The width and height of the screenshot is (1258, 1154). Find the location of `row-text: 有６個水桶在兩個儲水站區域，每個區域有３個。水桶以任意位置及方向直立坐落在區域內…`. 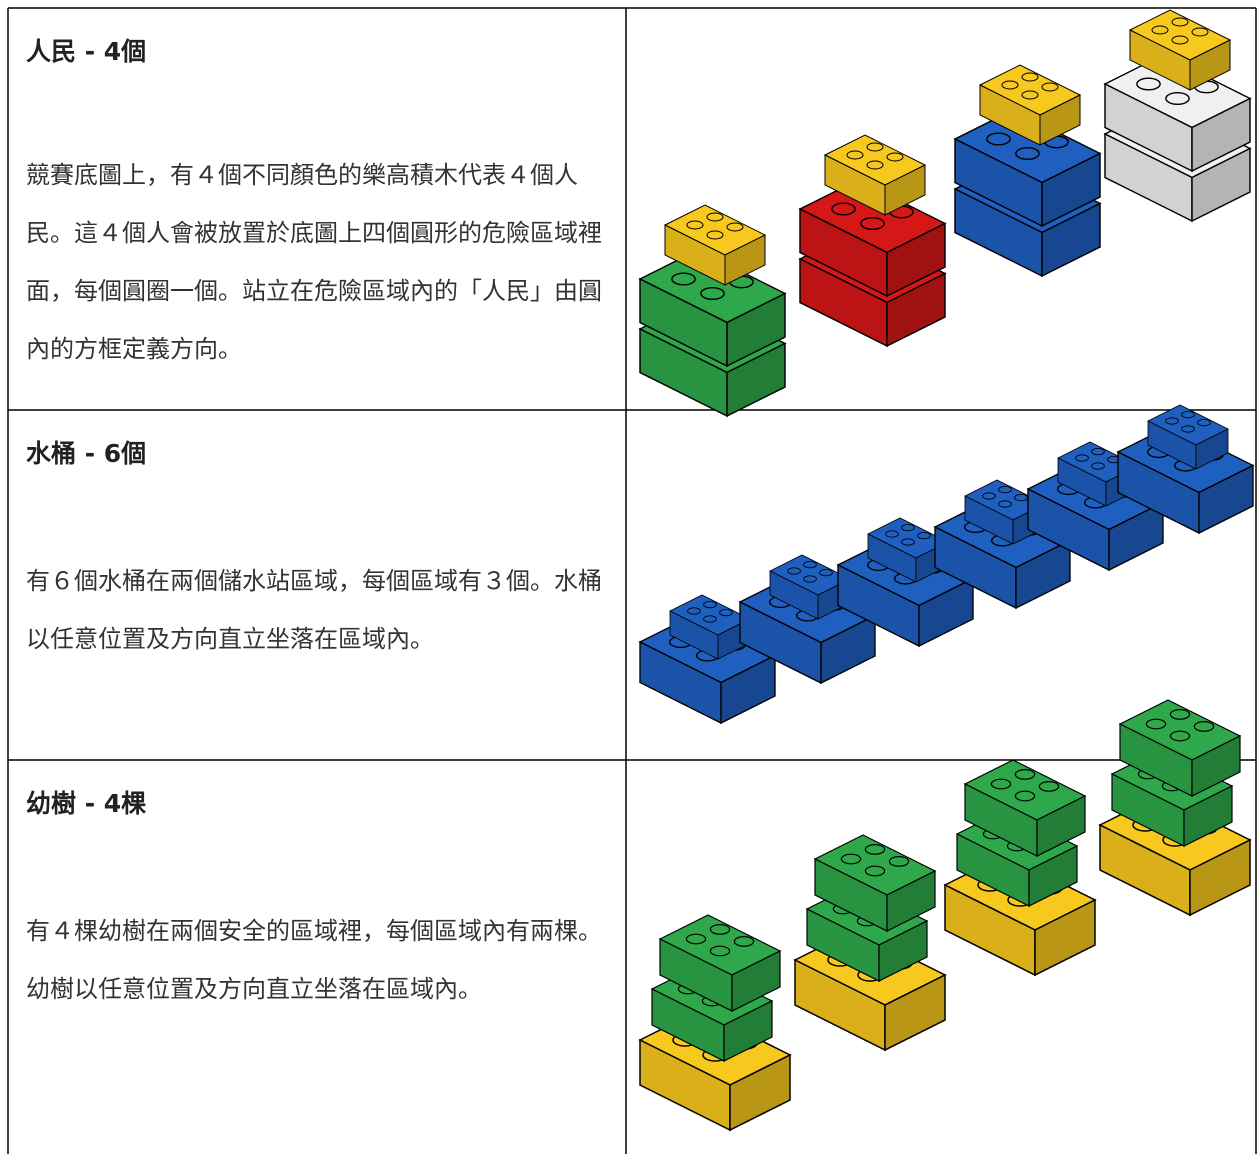

row-text: 有６個水桶在兩個儲水站區域，每個區域有３個。水桶以任意位置及方向直立坐落在區域內… is located at coordinates (314, 610).